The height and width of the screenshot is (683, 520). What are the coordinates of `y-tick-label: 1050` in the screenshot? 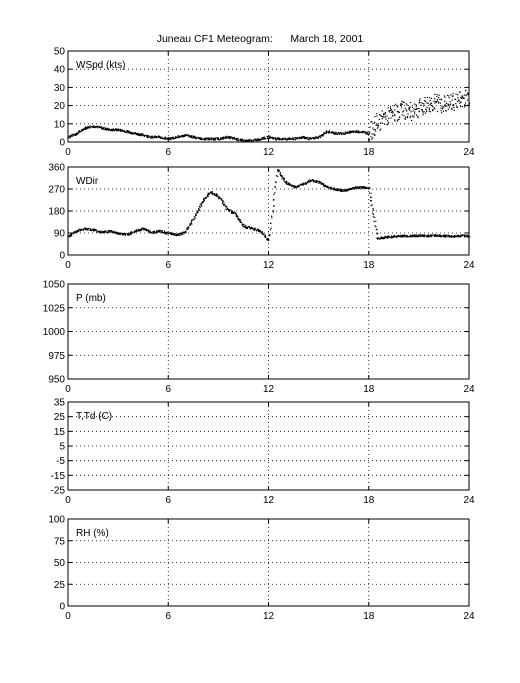 It's located at (54, 285).